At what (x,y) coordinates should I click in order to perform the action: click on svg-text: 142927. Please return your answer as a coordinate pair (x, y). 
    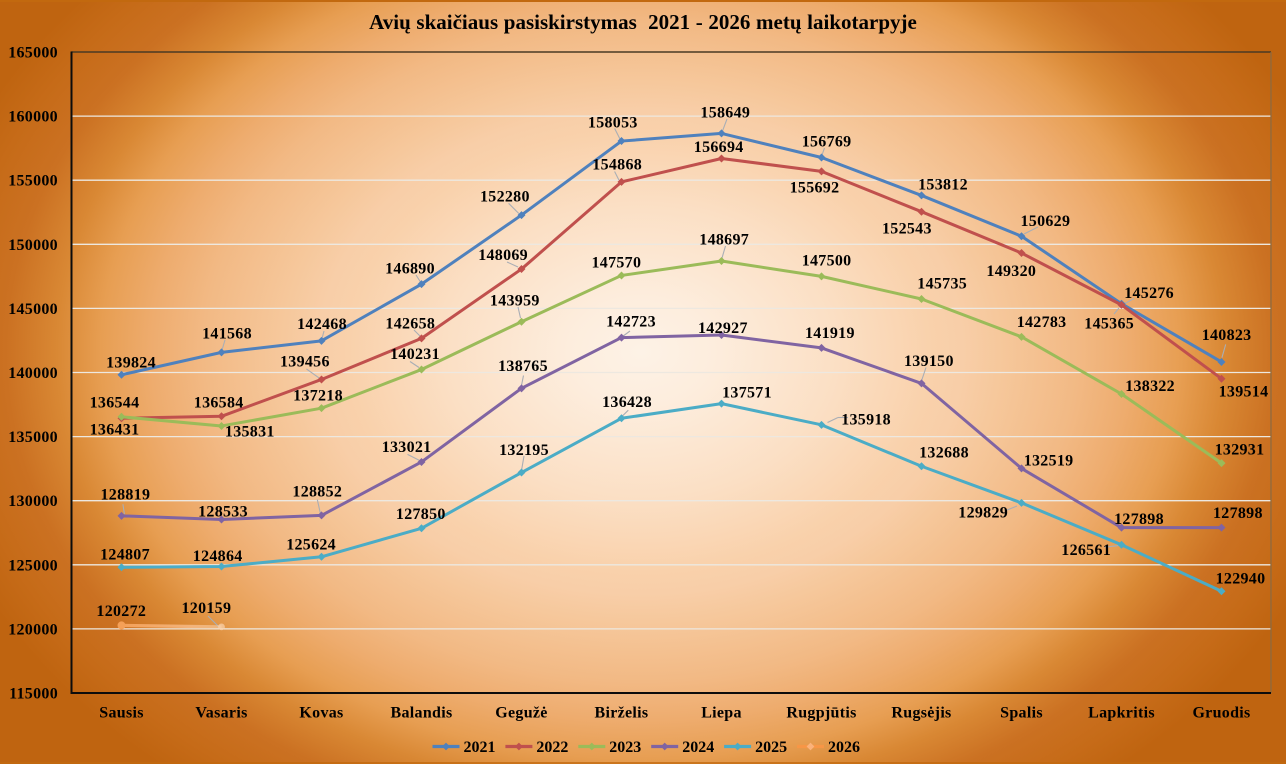
    Looking at the image, I should click on (723, 328).